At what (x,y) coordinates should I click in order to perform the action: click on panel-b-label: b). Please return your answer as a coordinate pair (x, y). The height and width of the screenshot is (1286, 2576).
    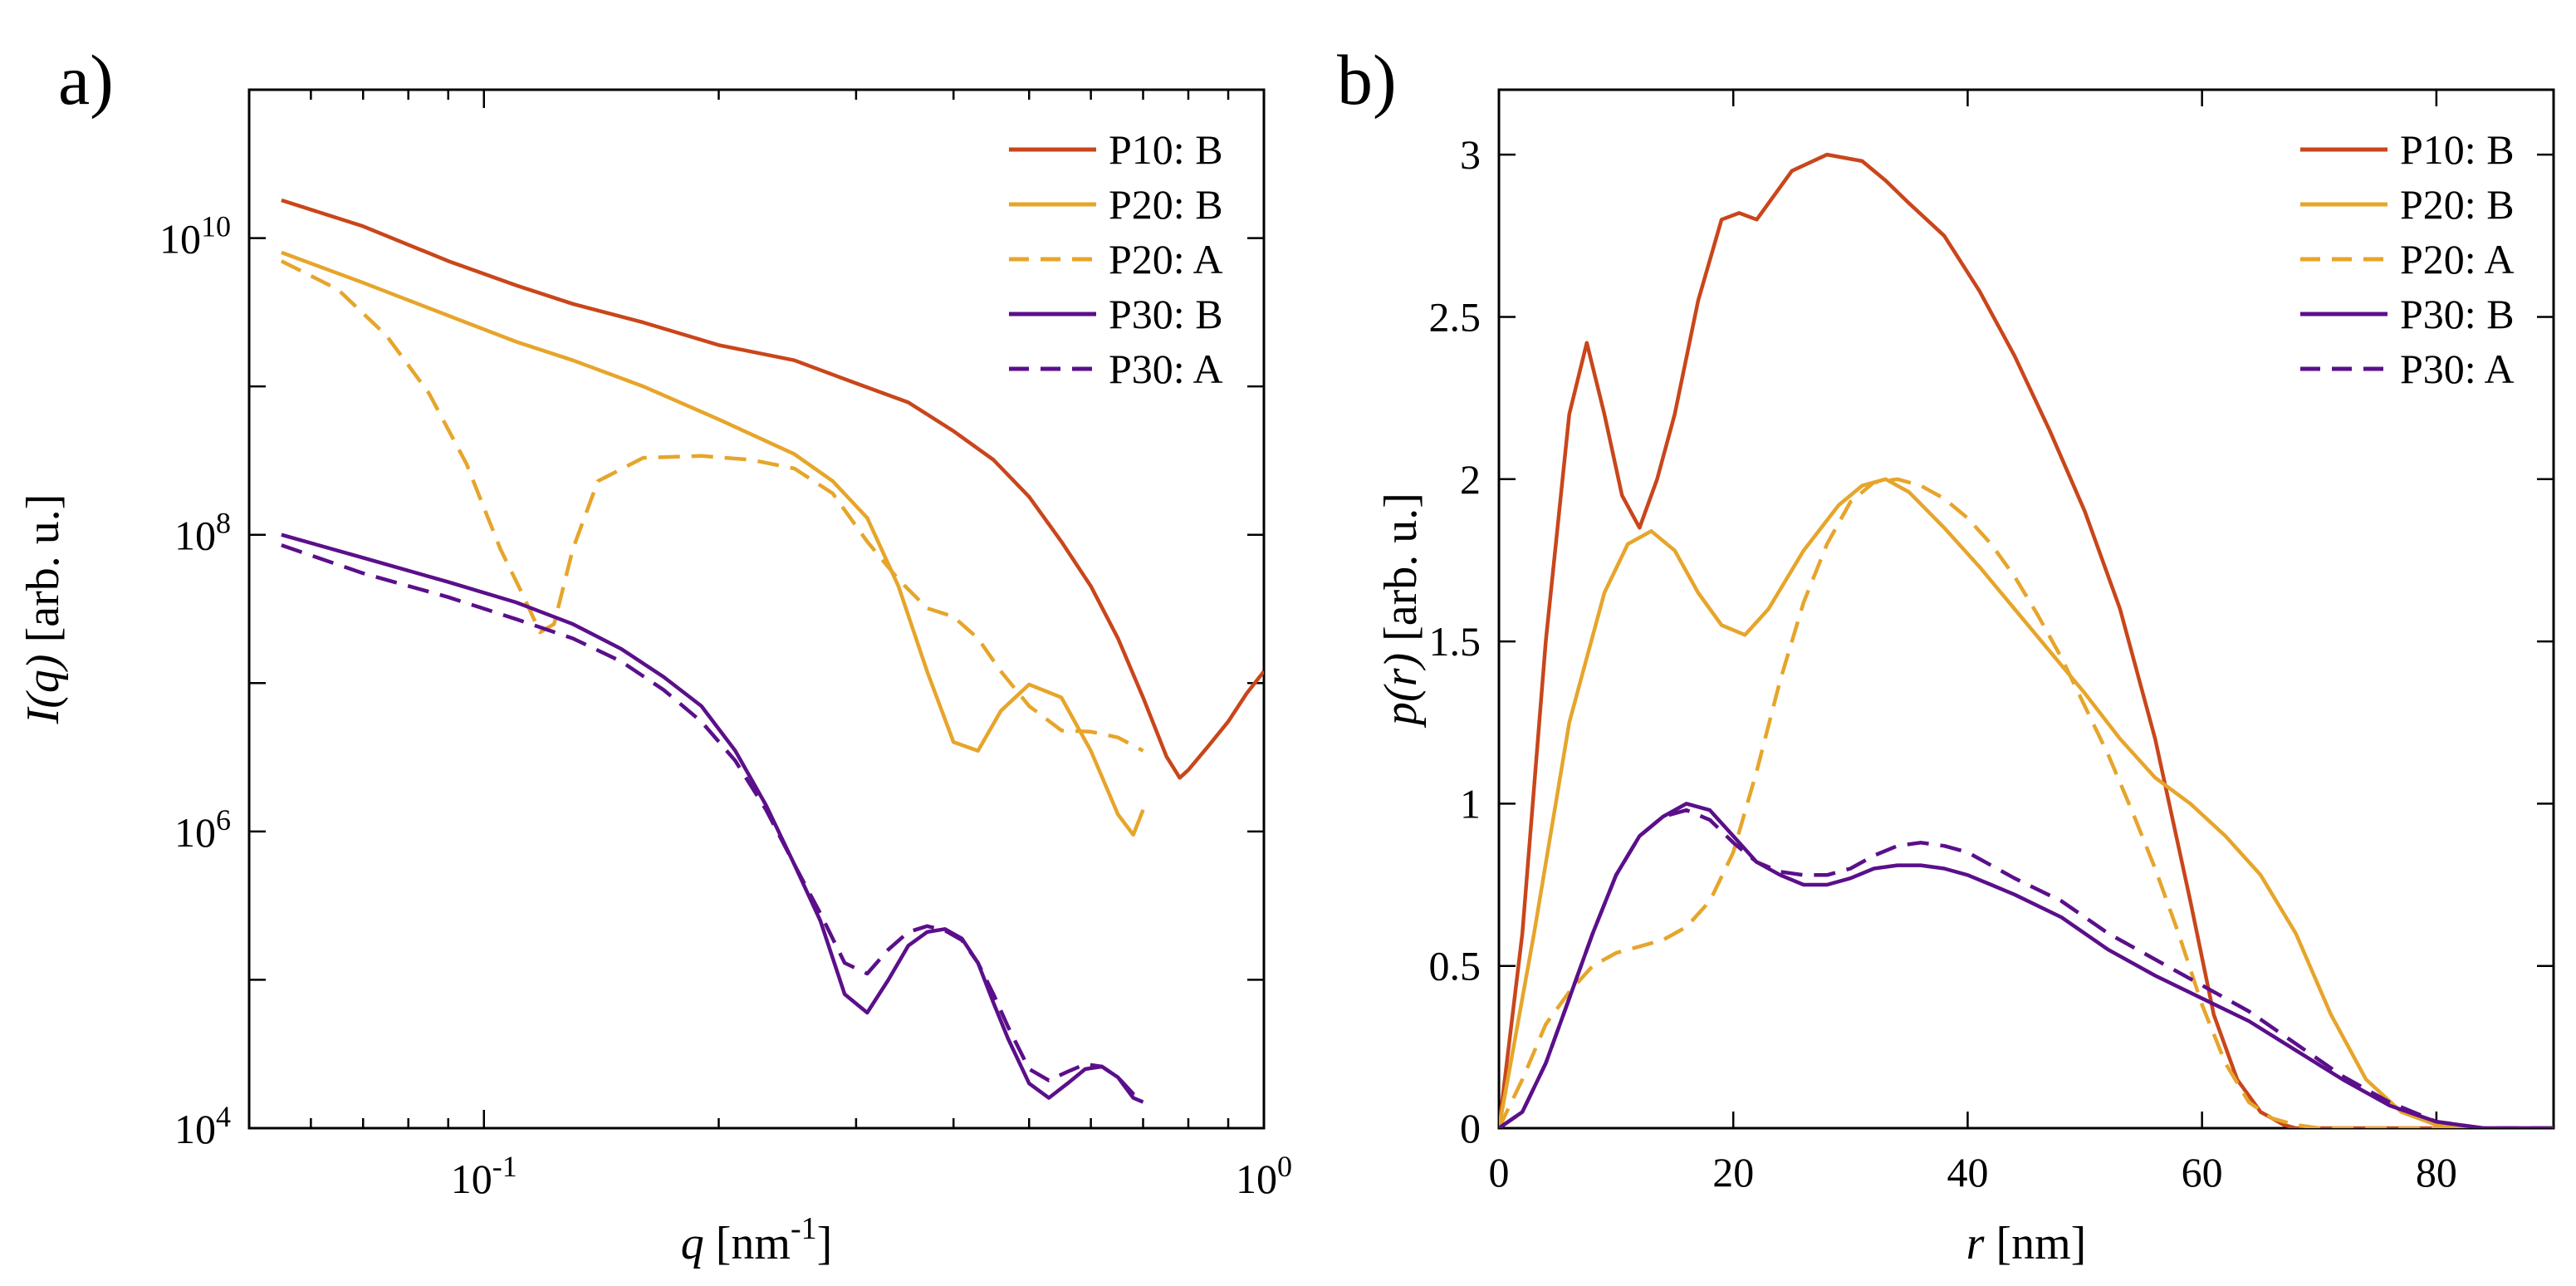
    Looking at the image, I should click on (1367, 80).